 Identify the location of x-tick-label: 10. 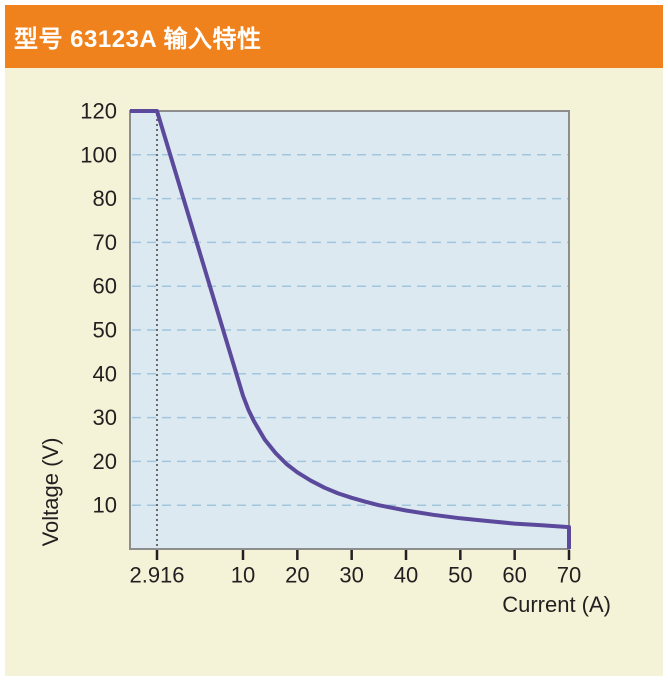
(243, 575).